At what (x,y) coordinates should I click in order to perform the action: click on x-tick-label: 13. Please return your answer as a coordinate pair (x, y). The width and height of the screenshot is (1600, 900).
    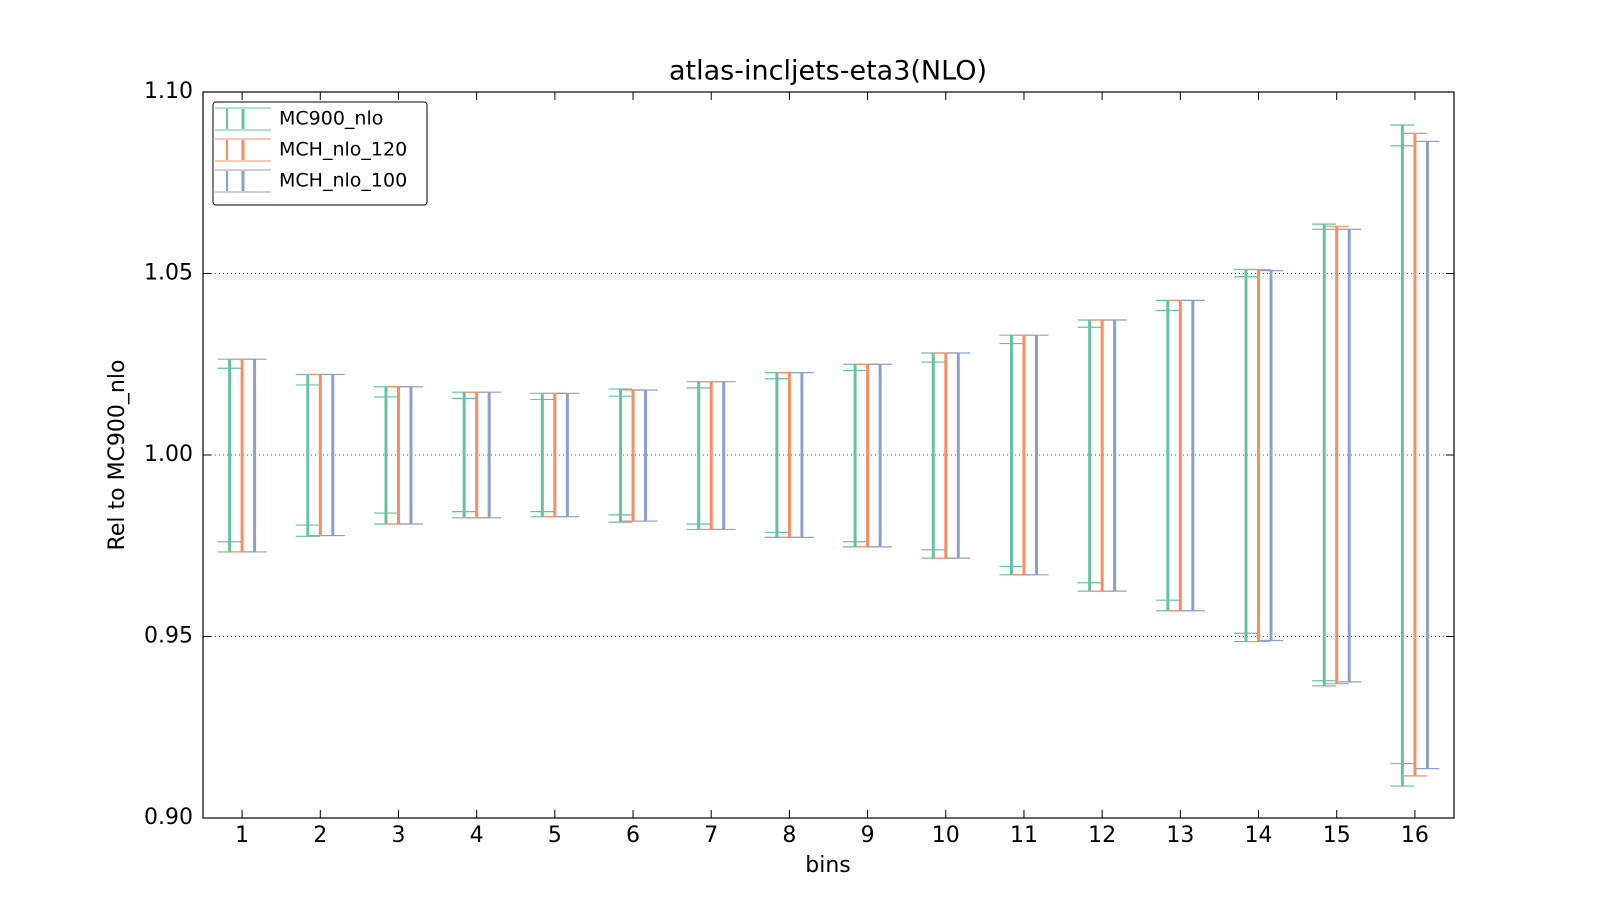
    Looking at the image, I should click on (1180, 835).